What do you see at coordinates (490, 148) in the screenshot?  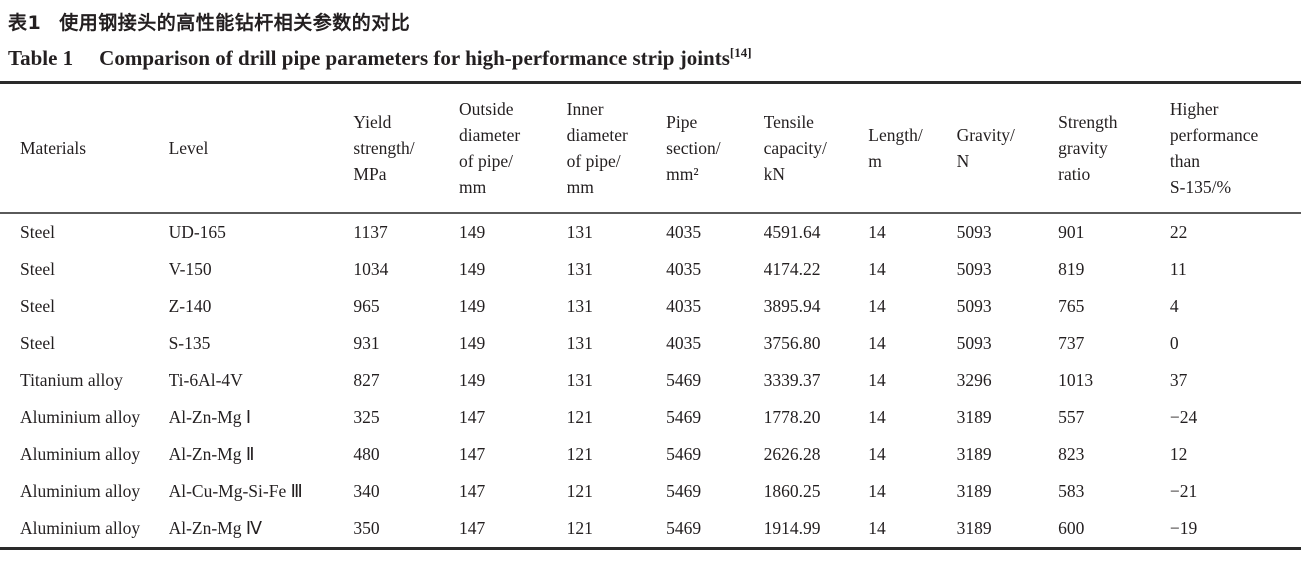 I see `column-header: Outside diameter of pipe/ mm` at bounding box center [490, 148].